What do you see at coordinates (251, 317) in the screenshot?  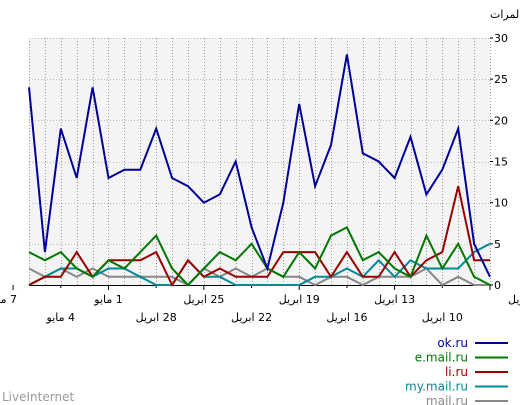 I see `x-tick-label: 22 ابريل` at bounding box center [251, 317].